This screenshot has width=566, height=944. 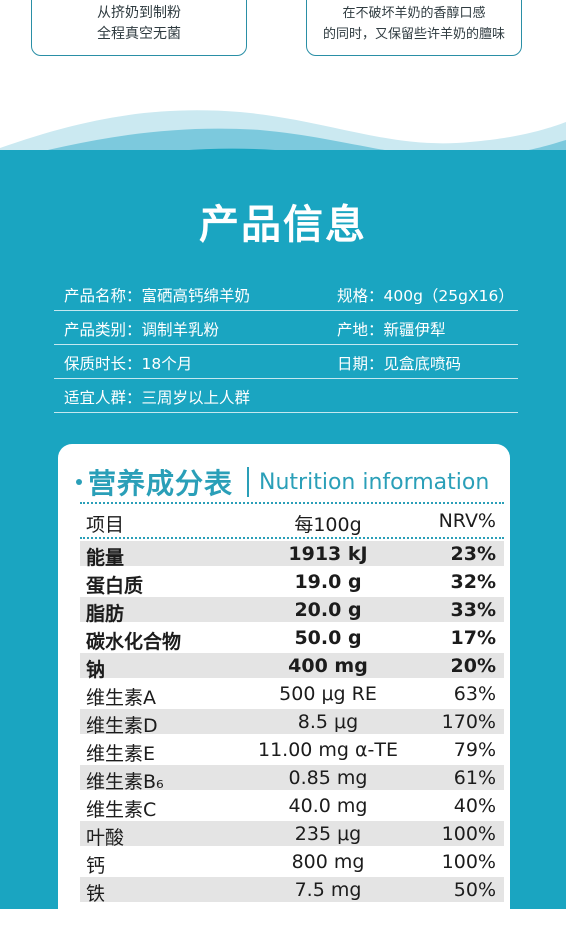 What do you see at coordinates (474, 778) in the screenshot?
I see `nutrient-nrv: 61%` at bounding box center [474, 778].